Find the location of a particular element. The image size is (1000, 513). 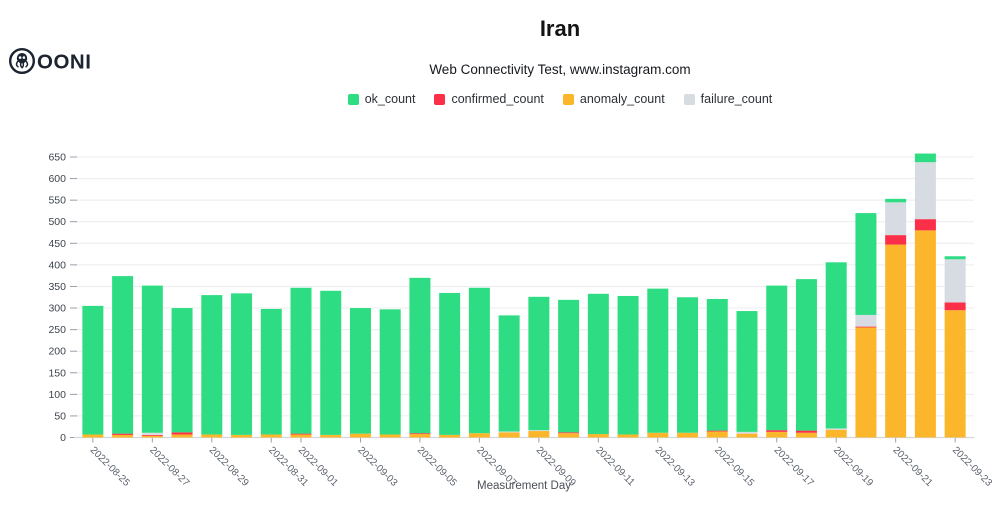

x-axis-label: 2022-09-13 is located at coordinates (675, 467).